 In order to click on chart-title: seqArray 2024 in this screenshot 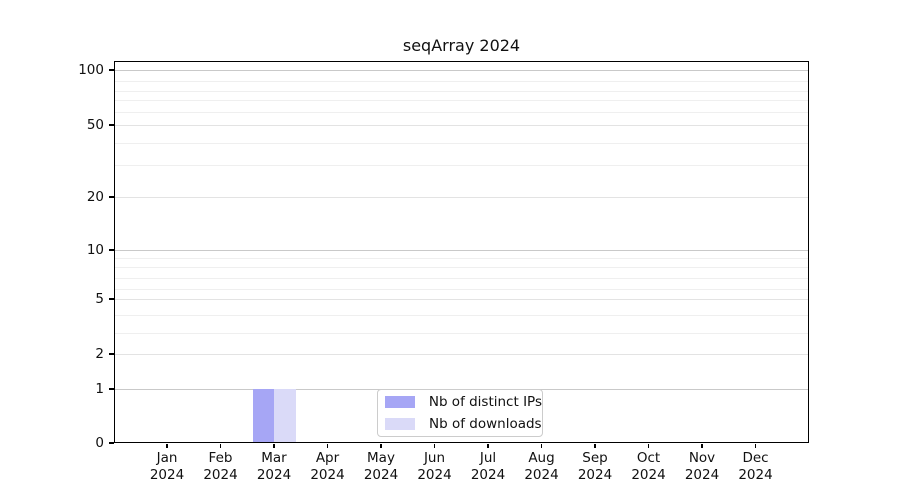, I will do `click(461, 45)`.